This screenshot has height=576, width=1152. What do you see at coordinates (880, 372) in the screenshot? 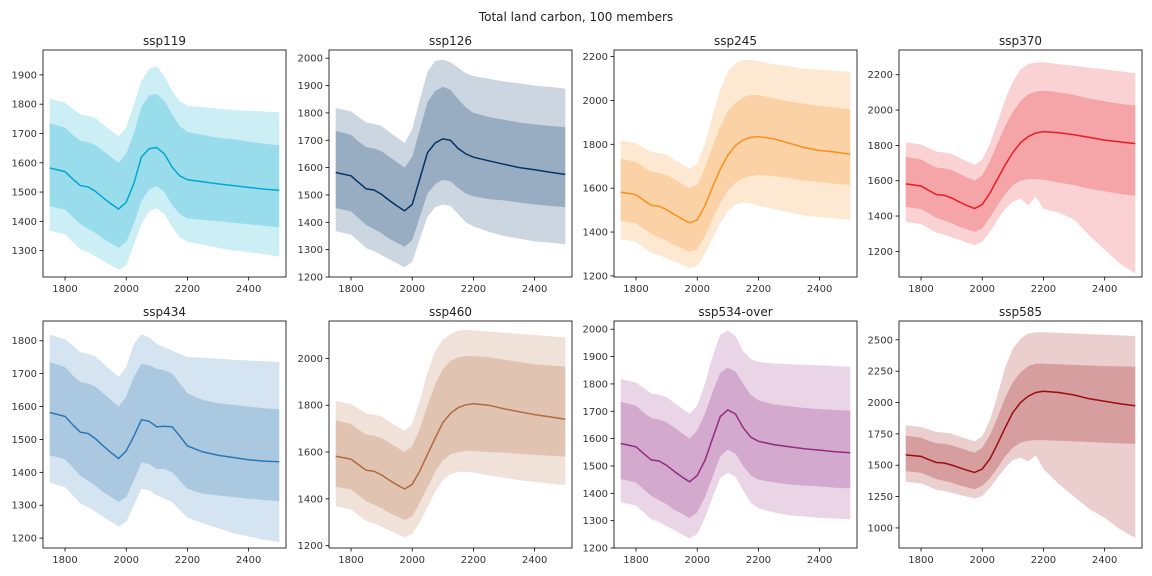
I see `y-tick-label: 2250` at bounding box center [880, 372].